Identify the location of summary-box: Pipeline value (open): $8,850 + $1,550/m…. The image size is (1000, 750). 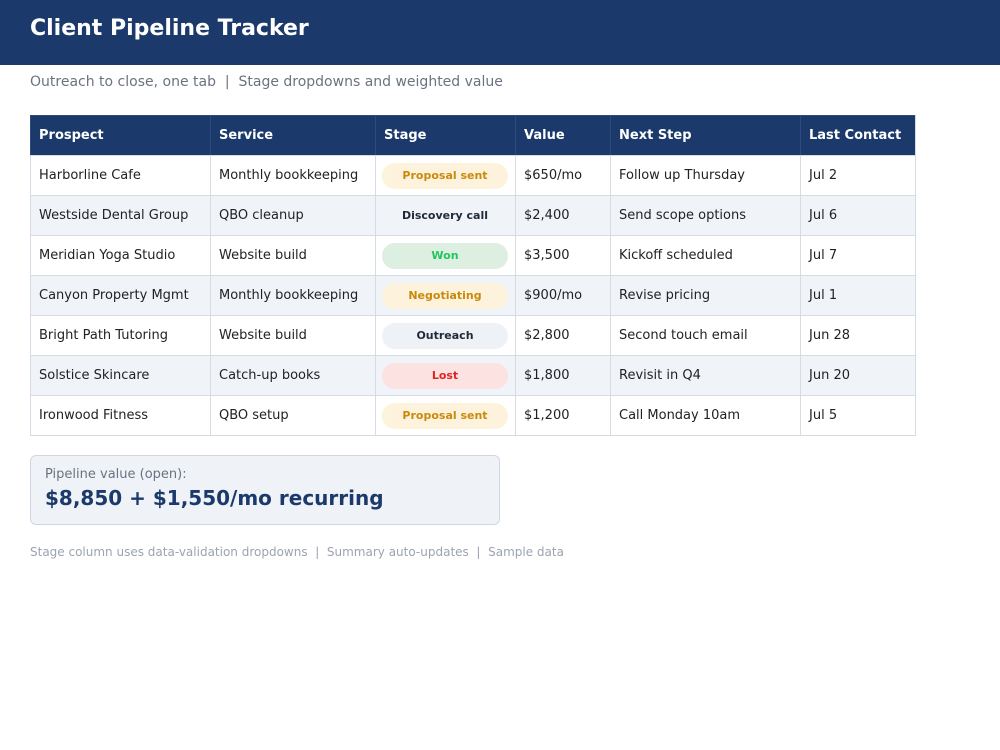
(265, 490).